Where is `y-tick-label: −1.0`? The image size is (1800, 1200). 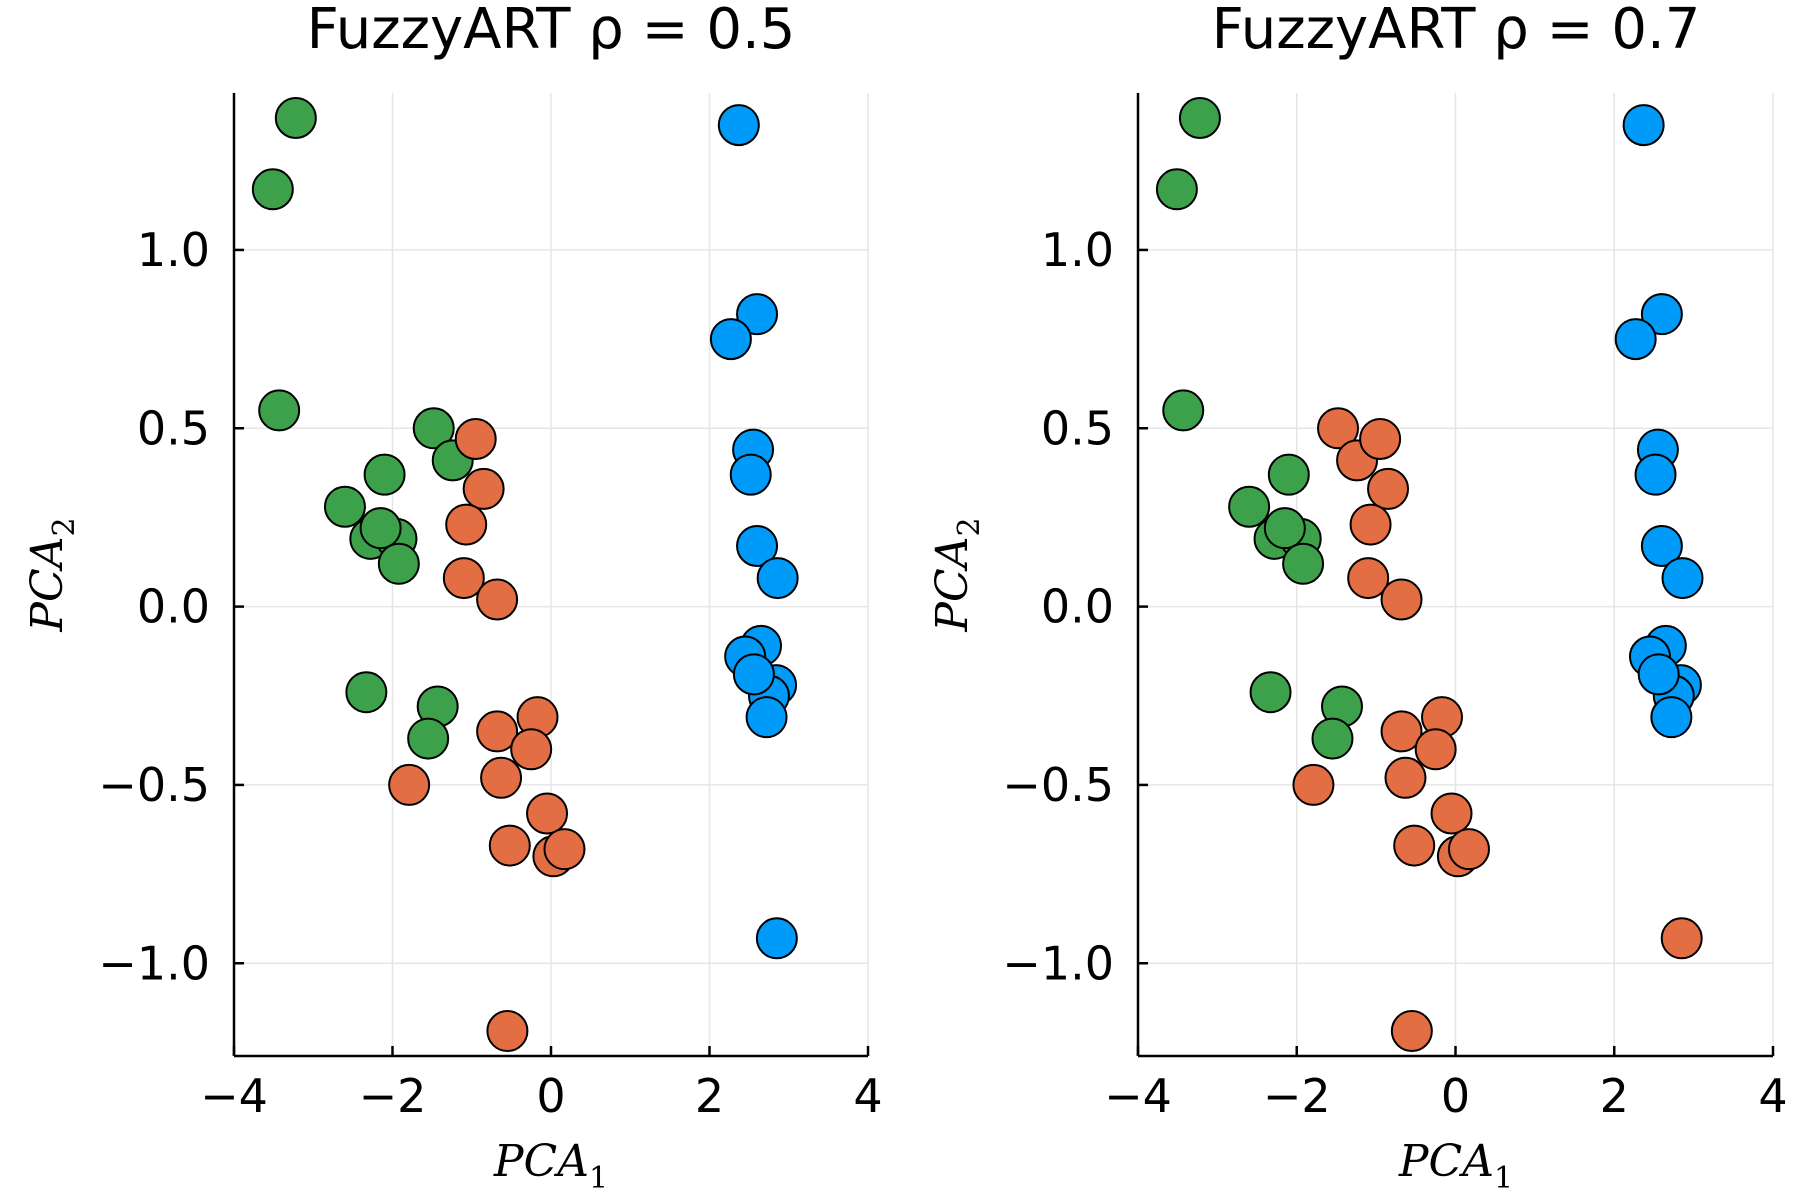
y-tick-label: −1.0 is located at coordinates (1058, 963).